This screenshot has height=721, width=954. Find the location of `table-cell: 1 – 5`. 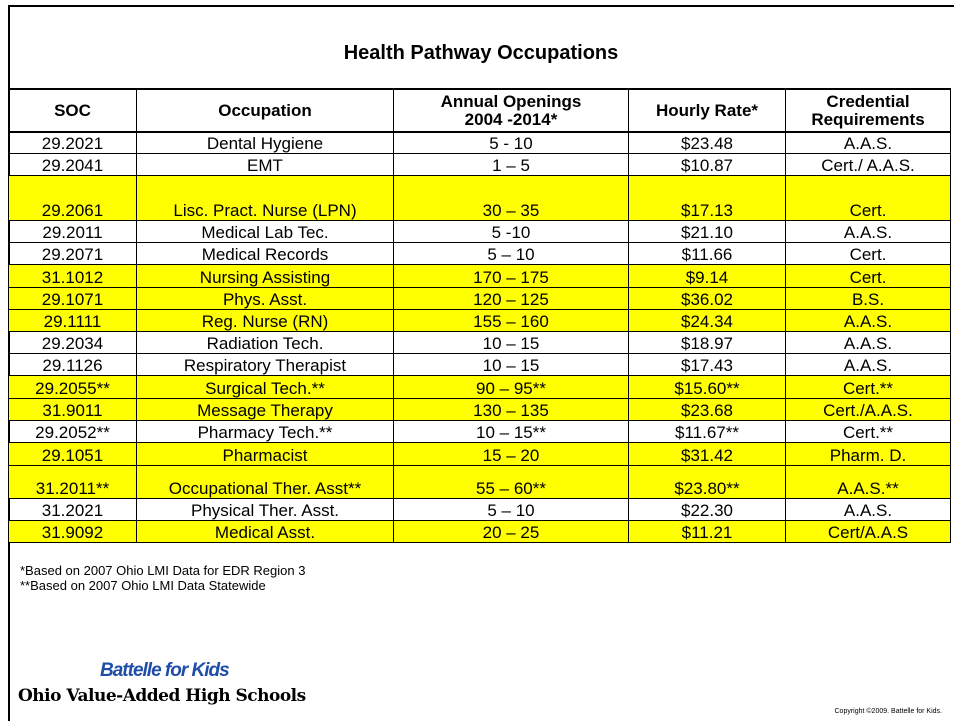

table-cell: 1 – 5 is located at coordinates (511, 164).